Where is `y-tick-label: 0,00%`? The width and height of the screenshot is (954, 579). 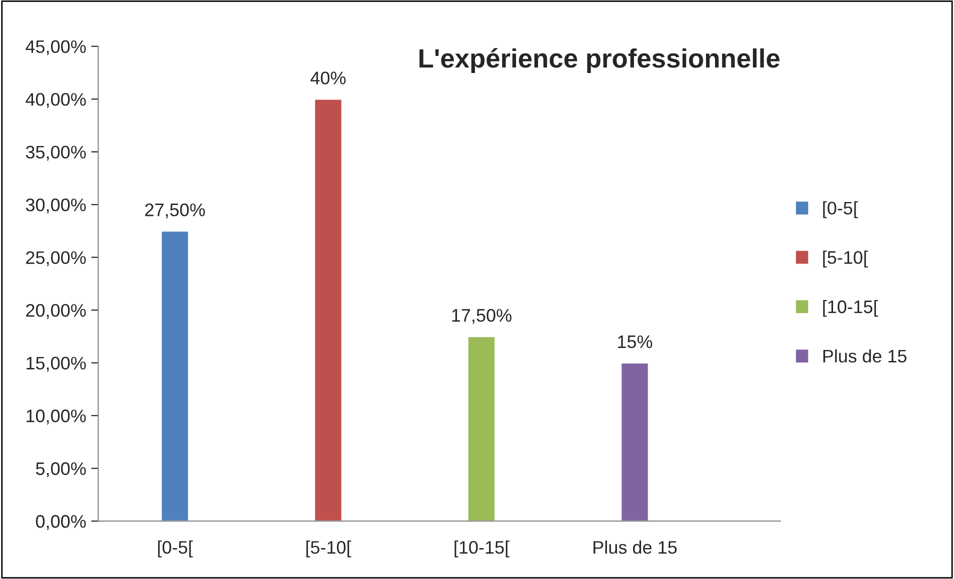
y-tick-label: 0,00% is located at coordinates (61, 522).